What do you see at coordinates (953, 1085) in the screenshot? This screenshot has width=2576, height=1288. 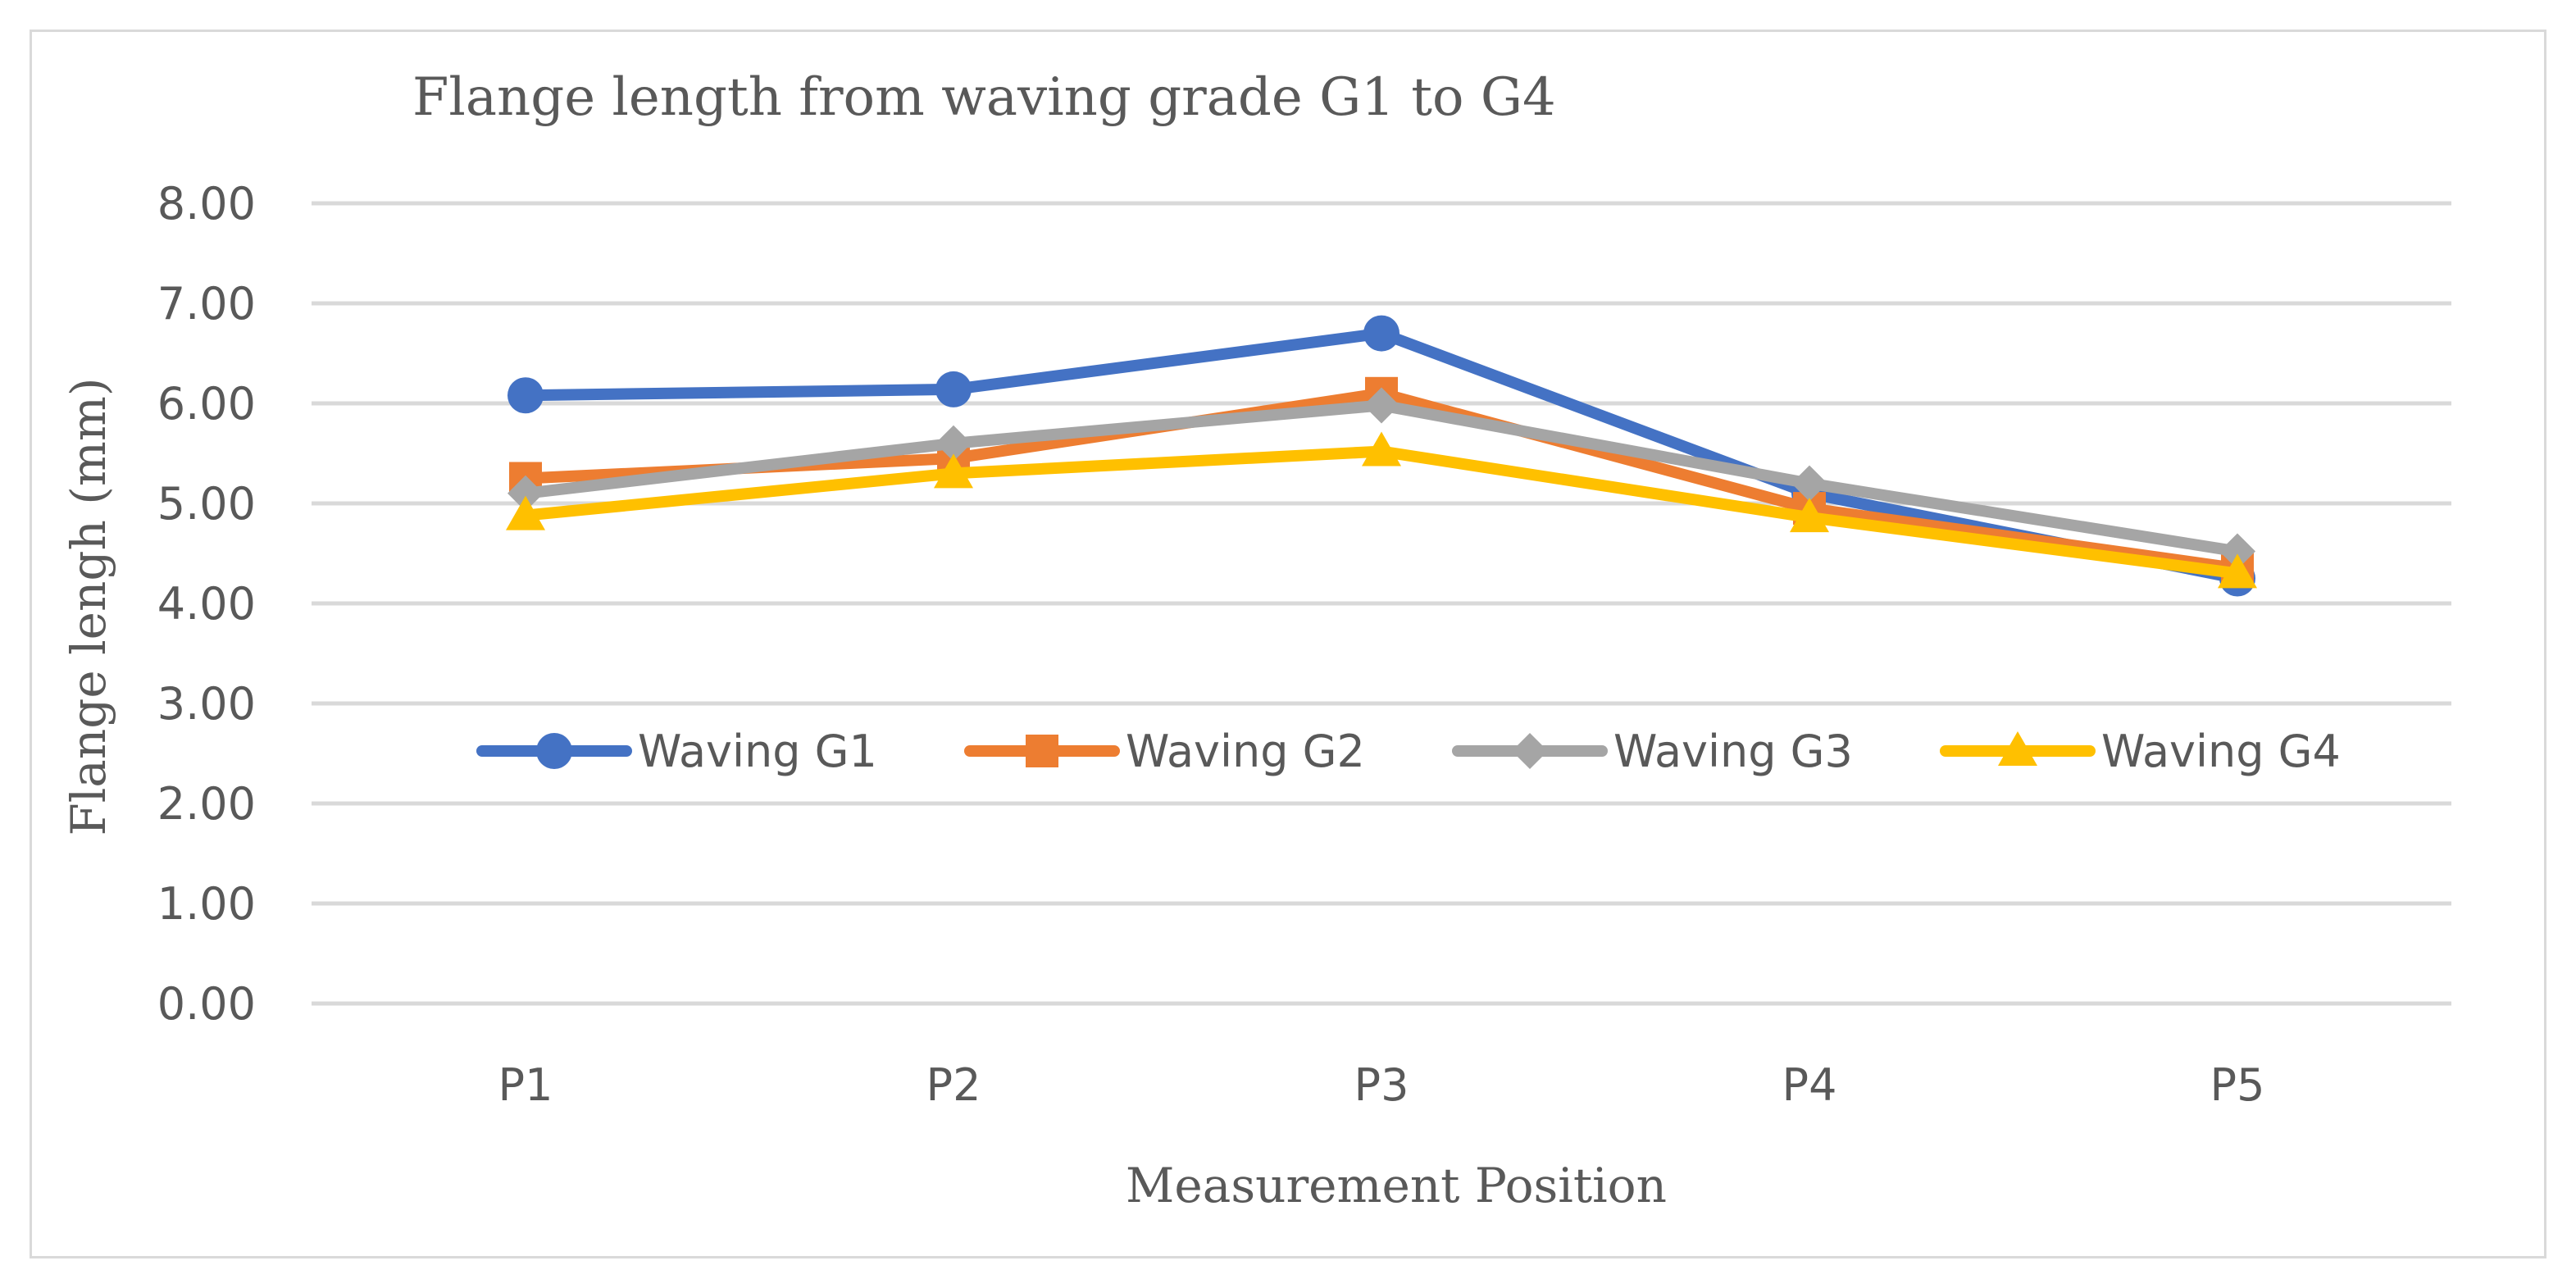 I see `x-tick-label: P2` at bounding box center [953, 1085].